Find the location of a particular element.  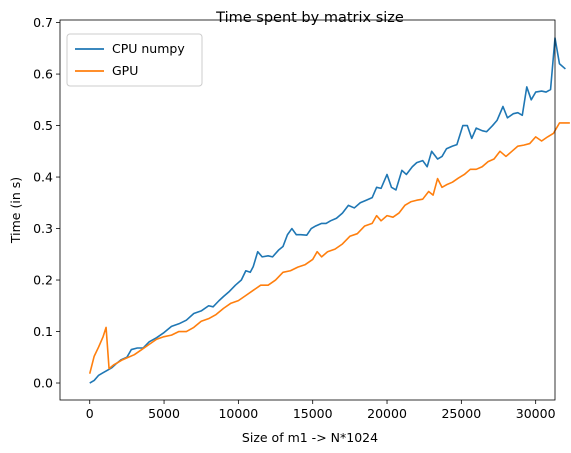

x-tick-label: 30000 is located at coordinates (536, 413).